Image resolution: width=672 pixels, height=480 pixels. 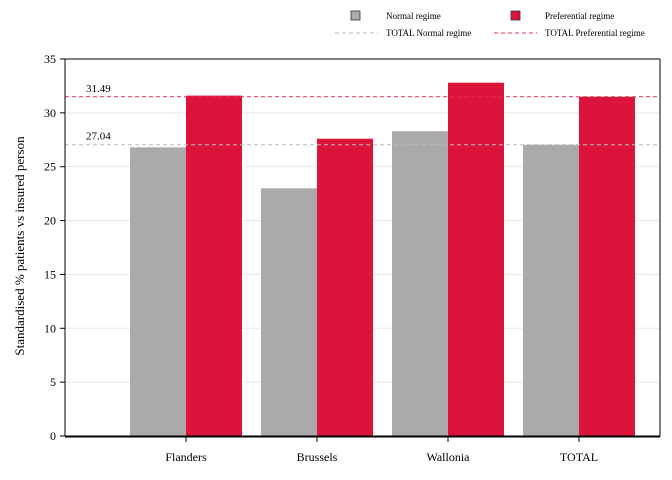 I want to click on bar-normal-total, so click(x=551, y=290).